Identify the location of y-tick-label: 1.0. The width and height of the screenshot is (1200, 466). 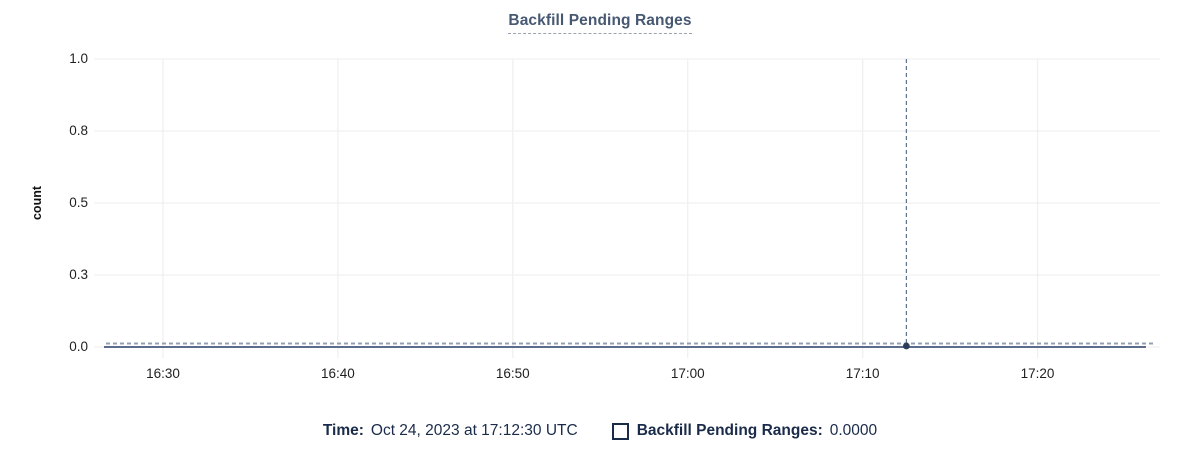
(78, 58).